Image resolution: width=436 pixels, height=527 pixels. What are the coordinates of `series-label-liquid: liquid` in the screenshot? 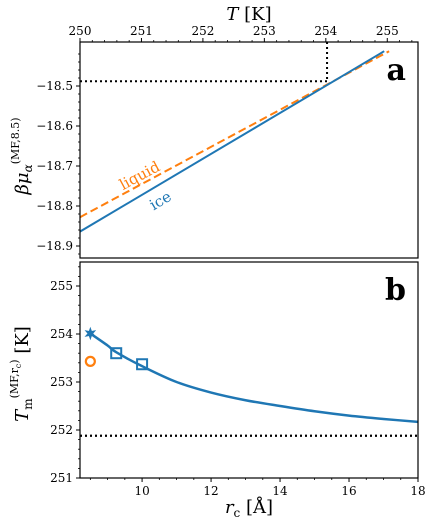 It's located at (139, 175).